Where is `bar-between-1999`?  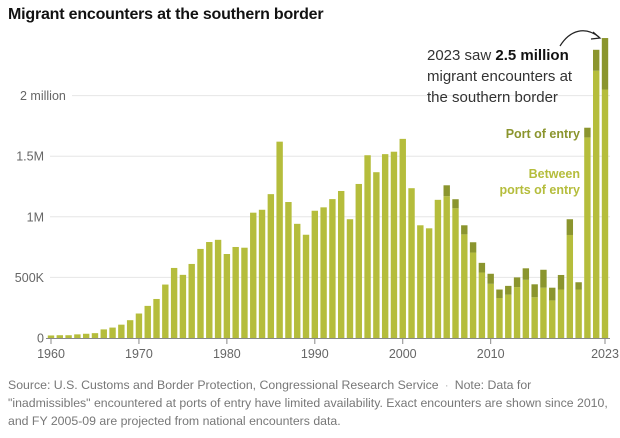 bar-between-1999 is located at coordinates (394, 244).